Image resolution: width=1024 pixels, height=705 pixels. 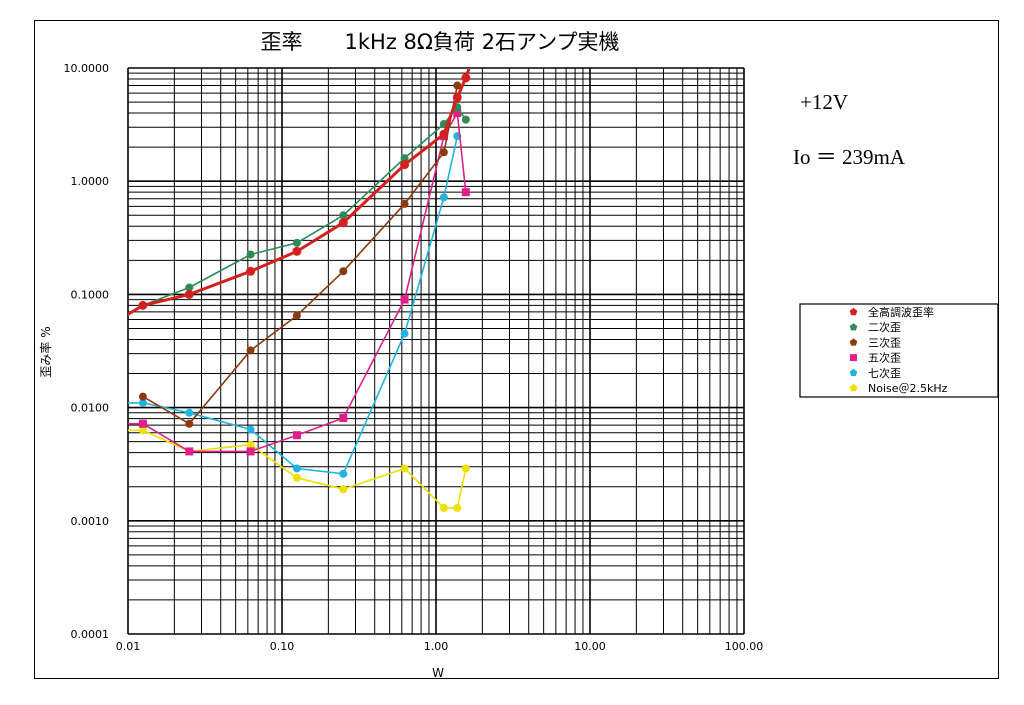 I want to click on x-tick-label: 100.00, so click(x=744, y=646).